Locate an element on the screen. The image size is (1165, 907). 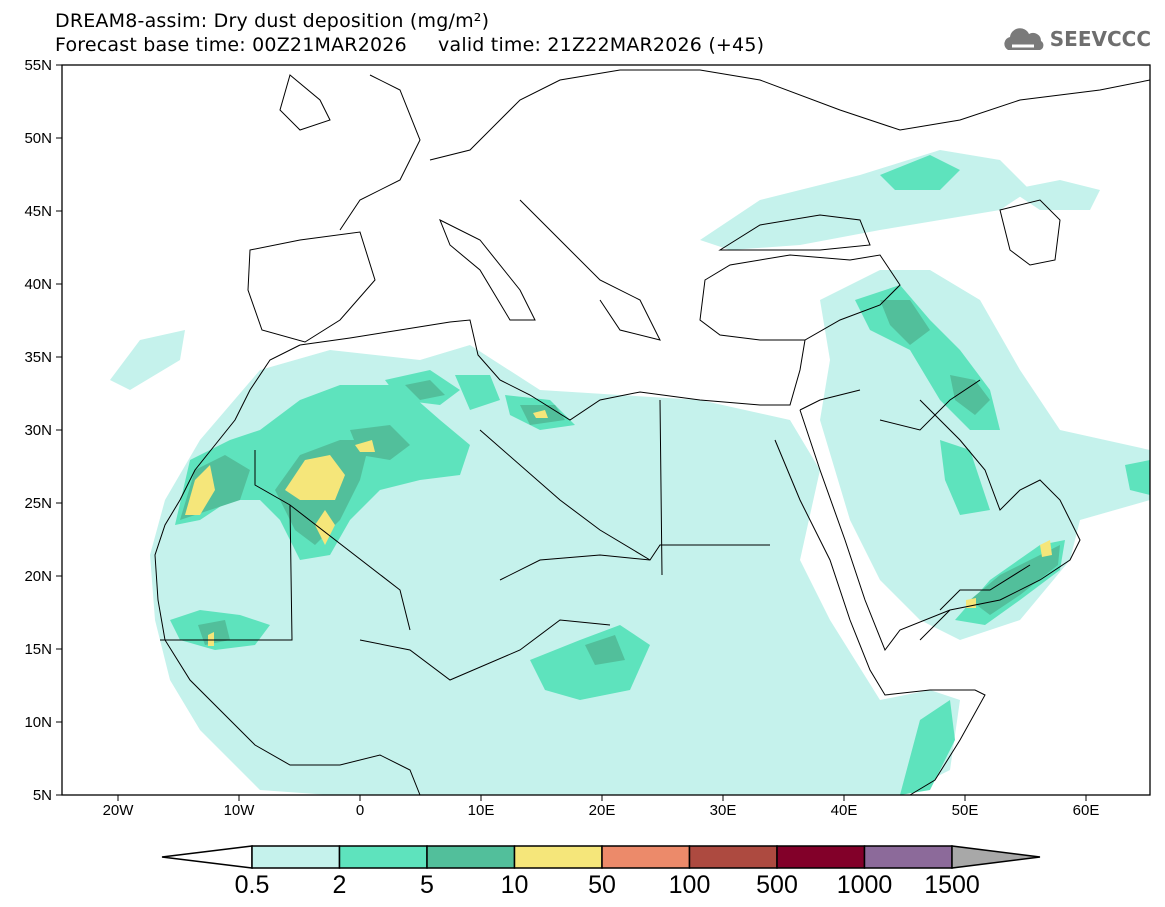
colorbar: 0.5 2 5 10 50 100 500 1000 1500 is located at coordinates (601, 872).